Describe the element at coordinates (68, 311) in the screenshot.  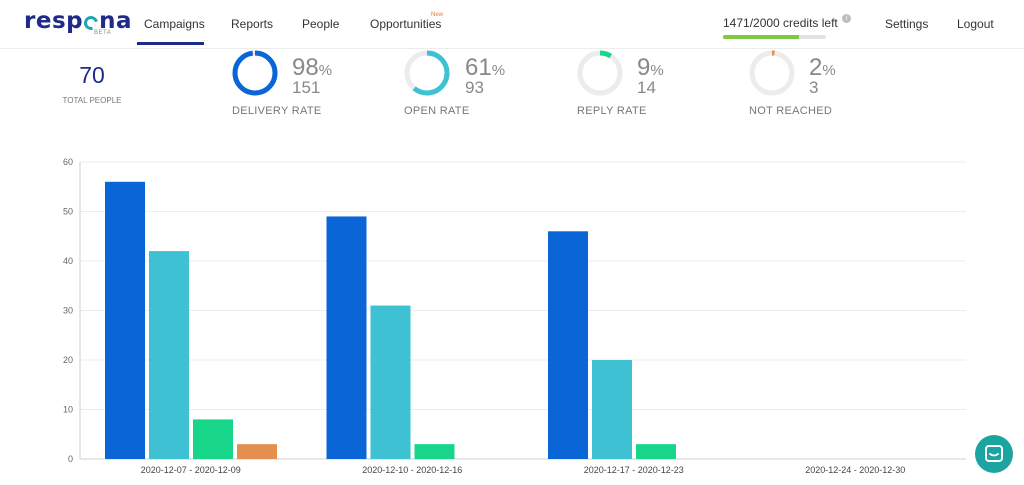
I see `y-tick-label: 30` at that location.